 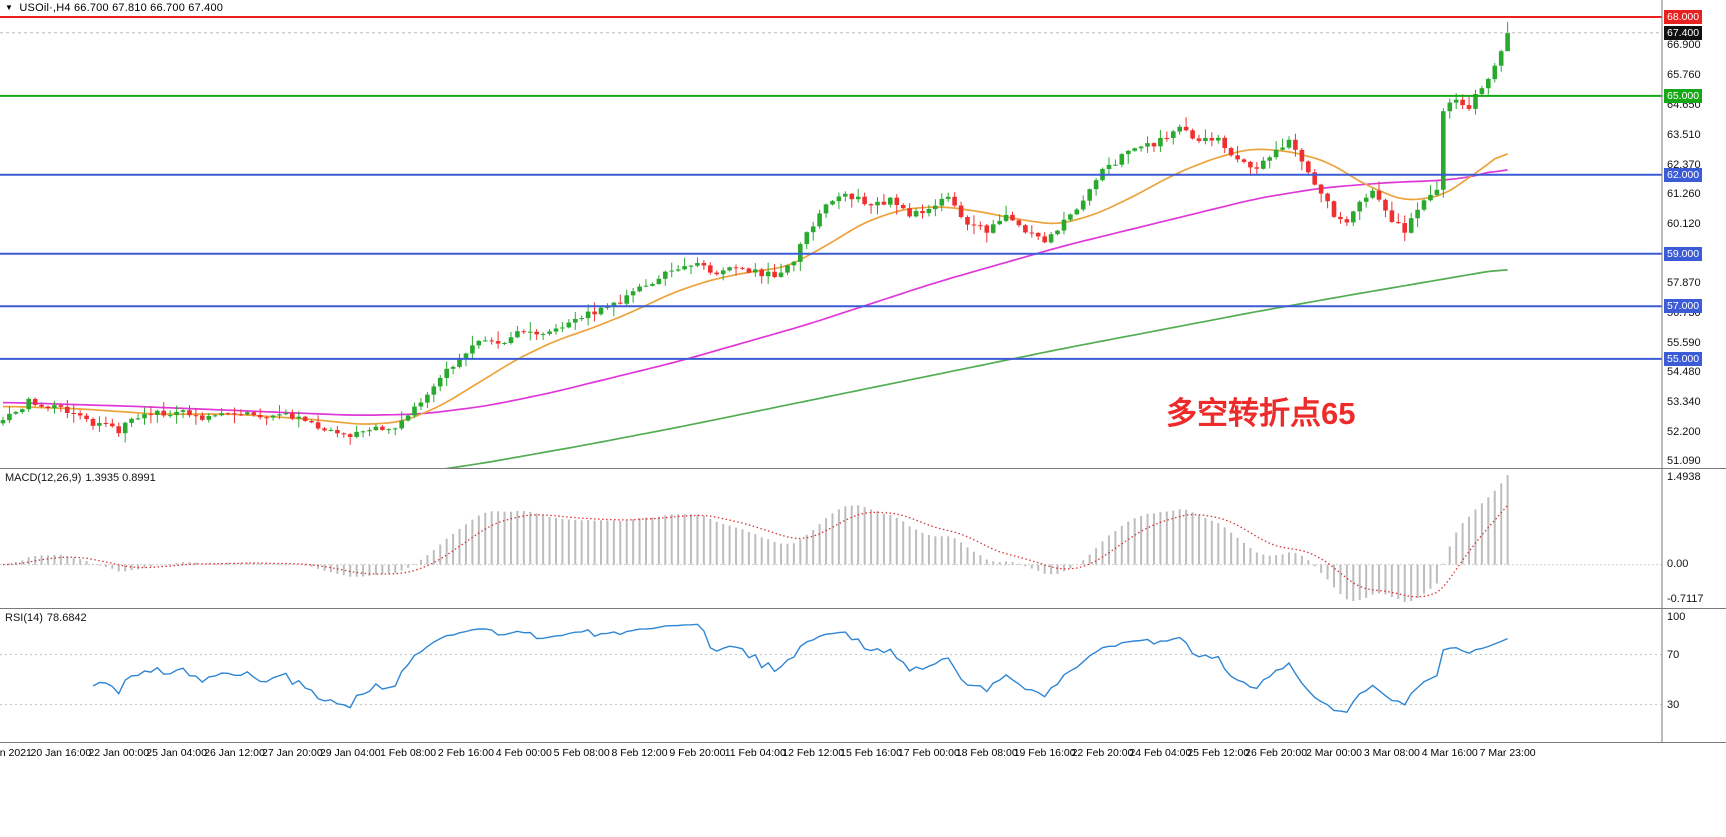 What do you see at coordinates (120, 478) in the screenshot?
I see `macd-values: 1.3935 0.8991` at bounding box center [120, 478].